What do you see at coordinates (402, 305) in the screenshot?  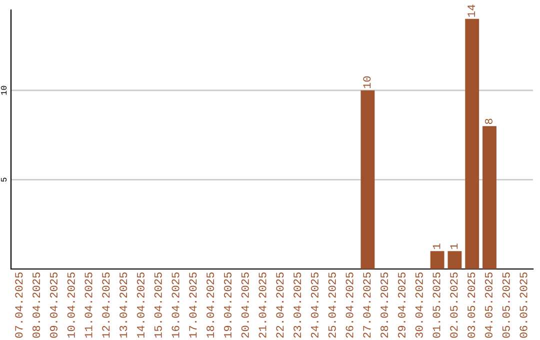 I see `x-tick-label: 29.04.2025` at bounding box center [402, 305].